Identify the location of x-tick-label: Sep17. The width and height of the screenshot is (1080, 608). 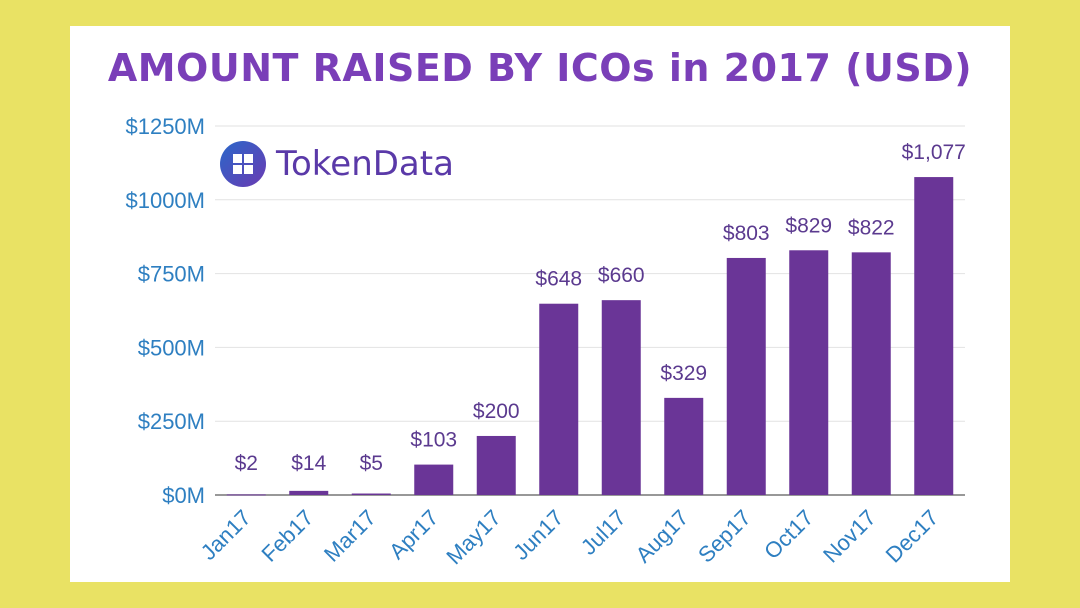
(724, 536).